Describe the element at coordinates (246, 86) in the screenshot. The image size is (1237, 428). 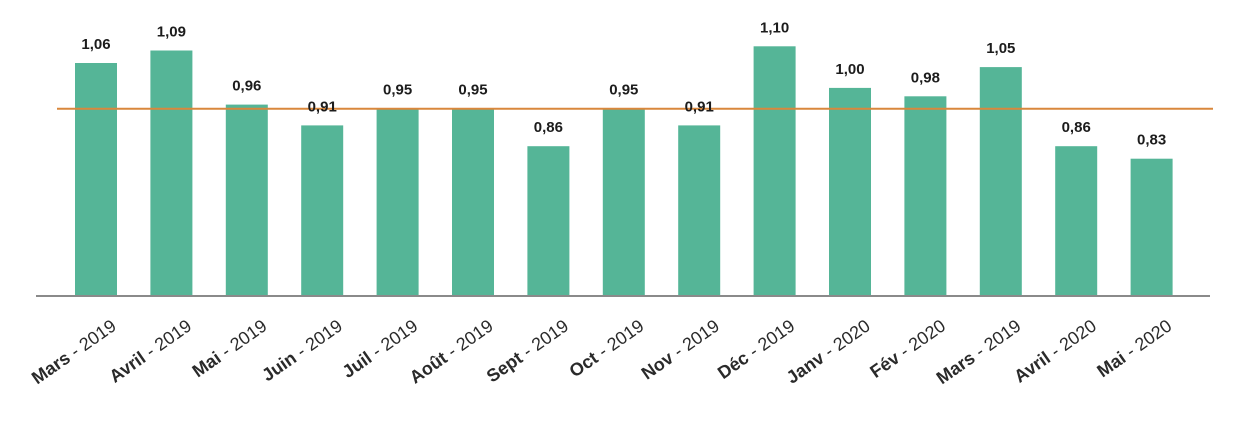
I see `value-label: 0,96` at that location.